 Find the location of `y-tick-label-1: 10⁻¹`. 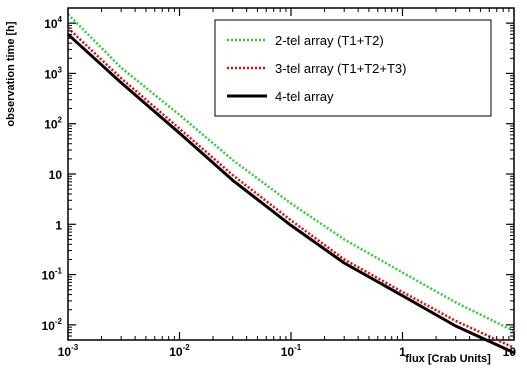

y-tick-label-1: 10⁻¹ is located at coordinates (52, 275).